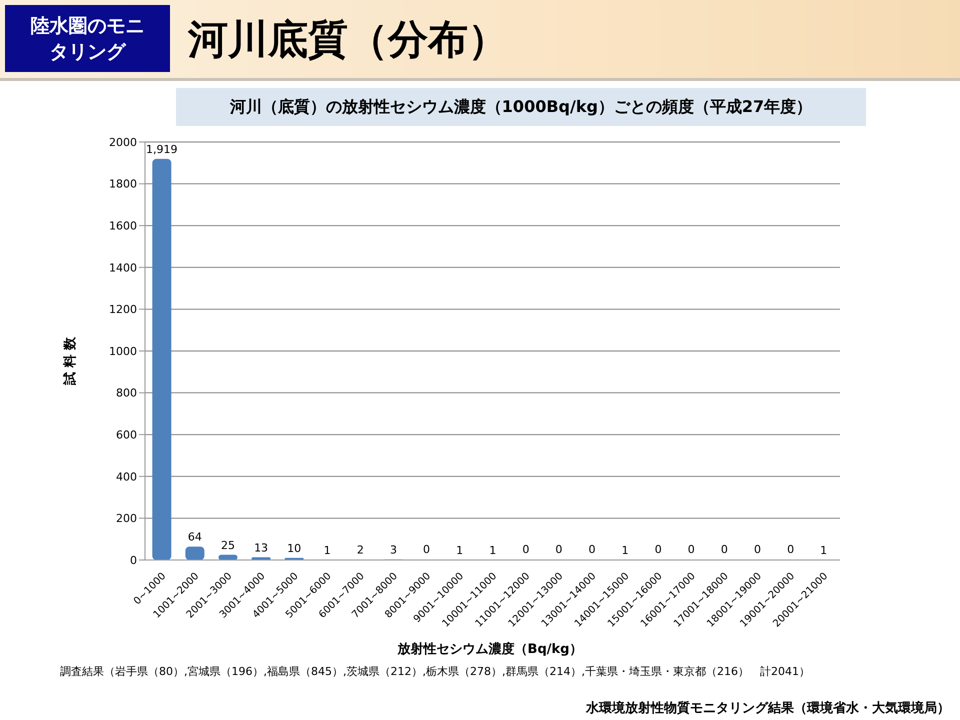 The image size is (960, 720). Describe the element at coordinates (393, 549) in the screenshot. I see `data-label: 3` at that location.